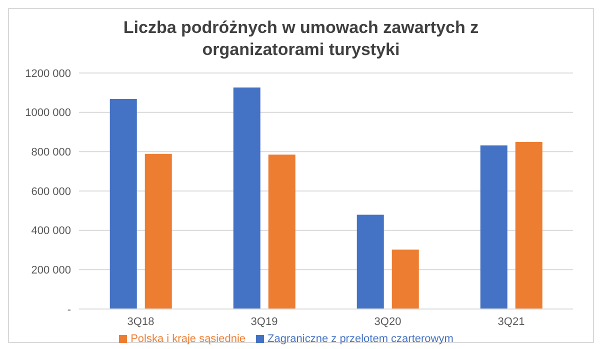 The height and width of the screenshot is (349, 600). What do you see at coordinates (388, 322) in the screenshot?
I see `x-tick-label: 3Q20` at bounding box center [388, 322].